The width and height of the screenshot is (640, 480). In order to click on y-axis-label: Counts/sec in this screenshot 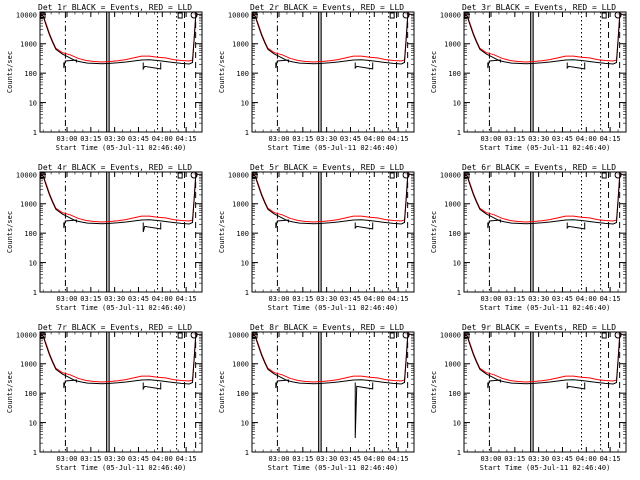, I will do `click(222, 392)`.